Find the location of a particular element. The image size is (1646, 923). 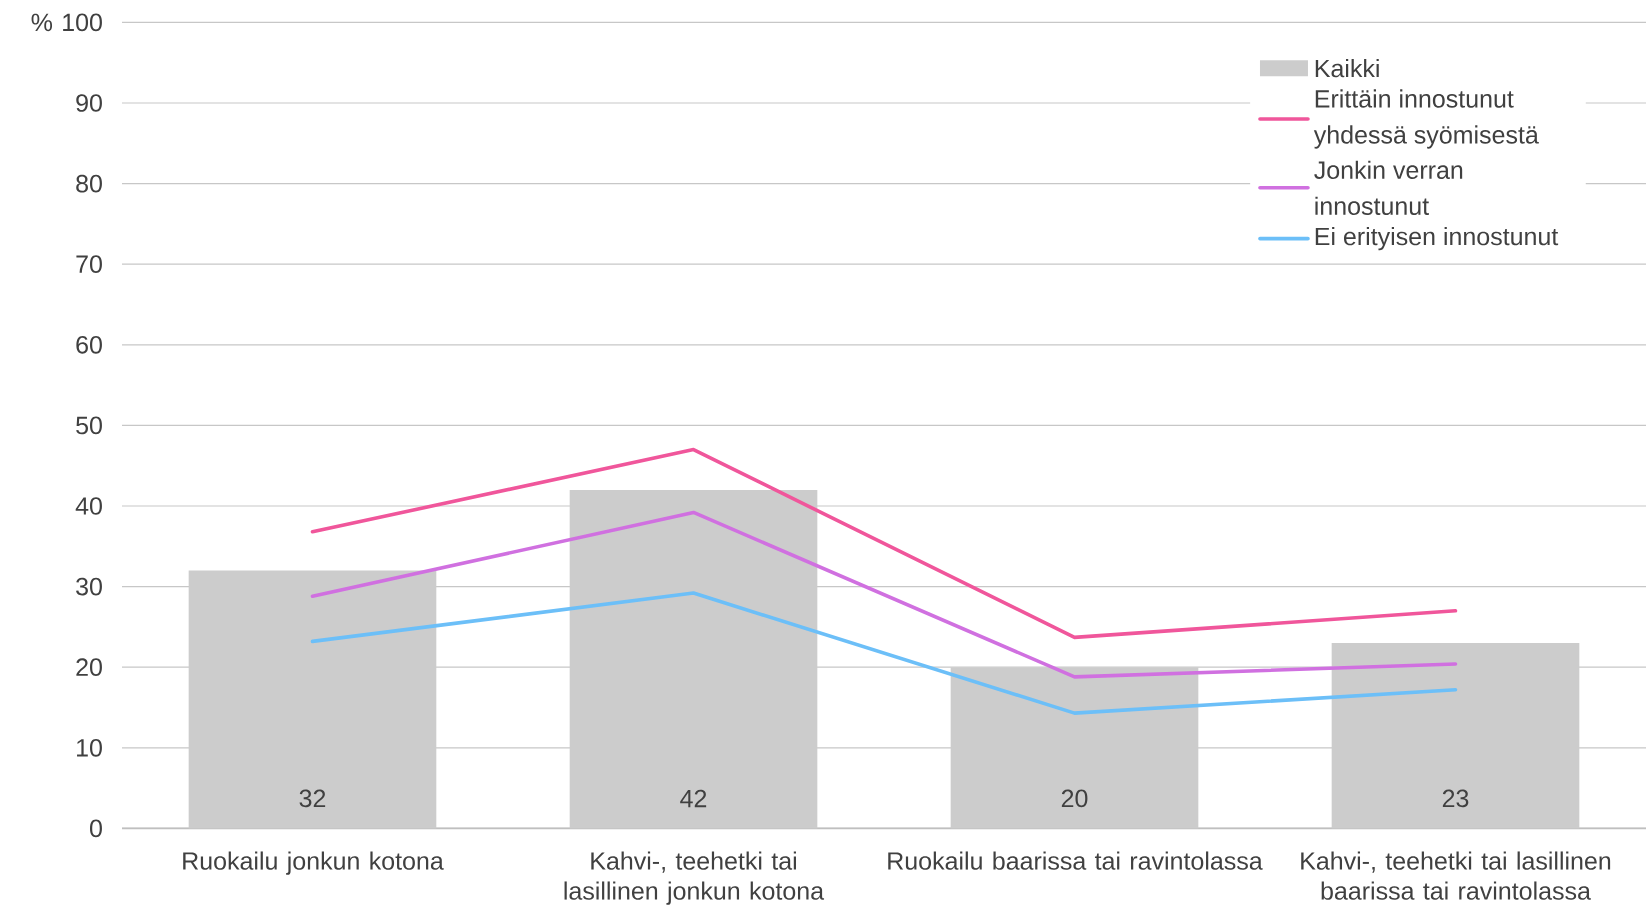

y-tick-label: 60 is located at coordinates (89, 344).